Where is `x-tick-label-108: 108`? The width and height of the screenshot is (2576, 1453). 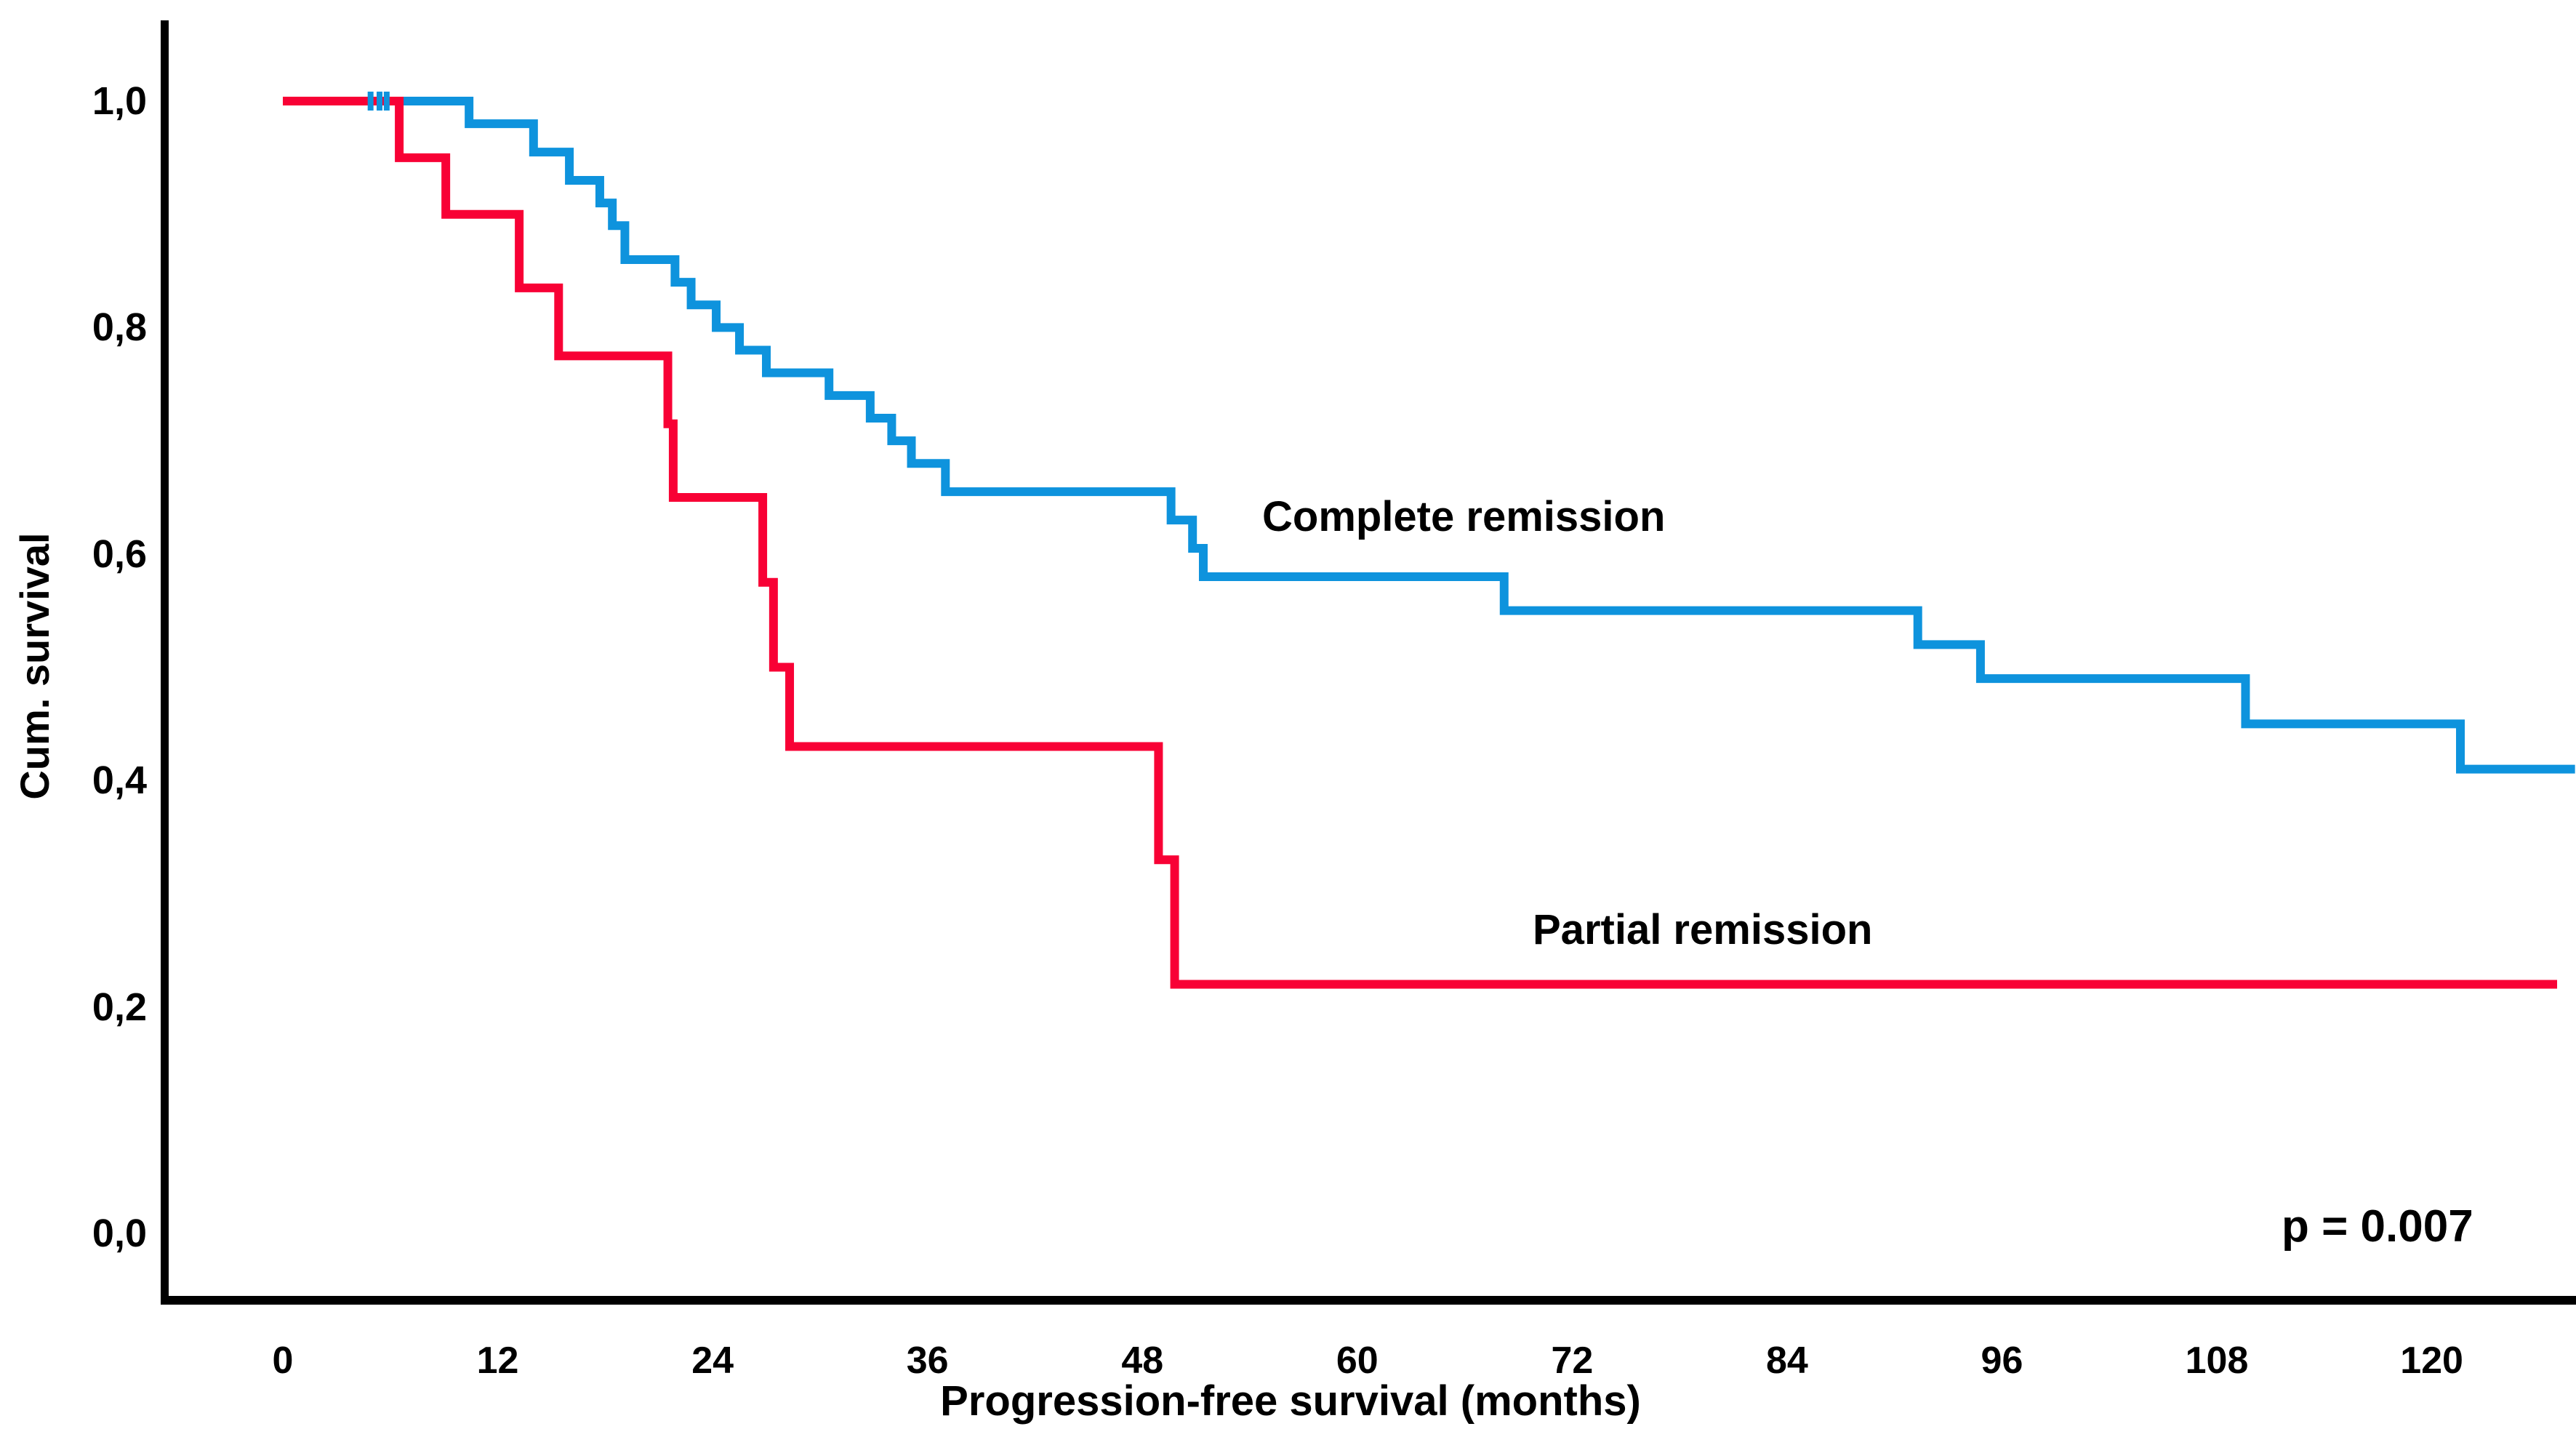
x-tick-label-108: 108 is located at coordinates (2217, 1361).